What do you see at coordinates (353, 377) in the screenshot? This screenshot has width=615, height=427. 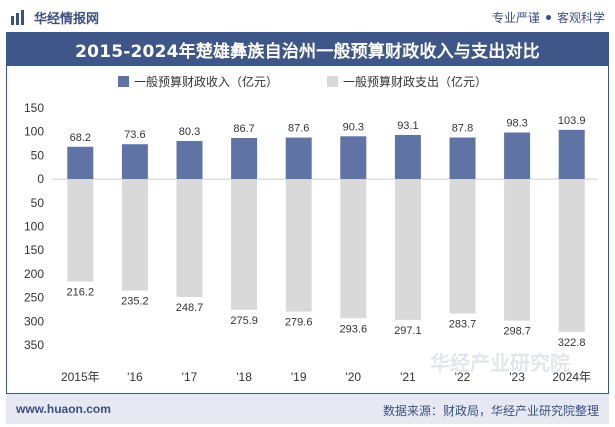 I see `x-tick-label: '20` at bounding box center [353, 377].